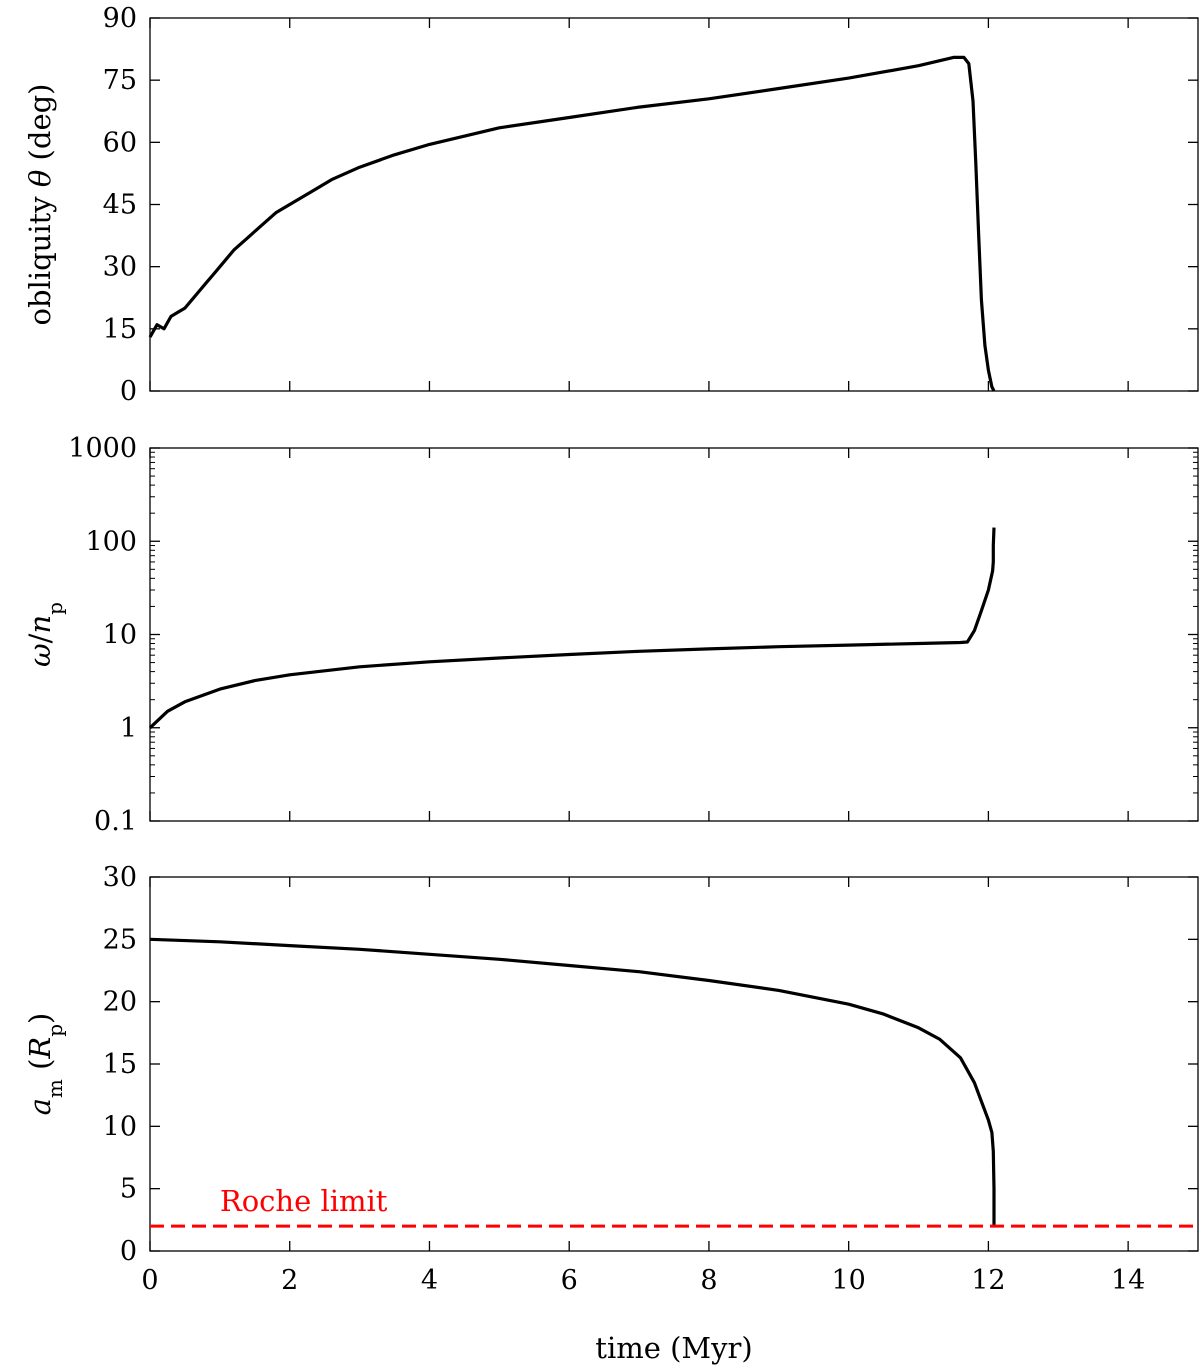 This screenshot has height=1367, width=1200. What do you see at coordinates (120, 142) in the screenshot?
I see `y-tick-label: 60` at bounding box center [120, 142].